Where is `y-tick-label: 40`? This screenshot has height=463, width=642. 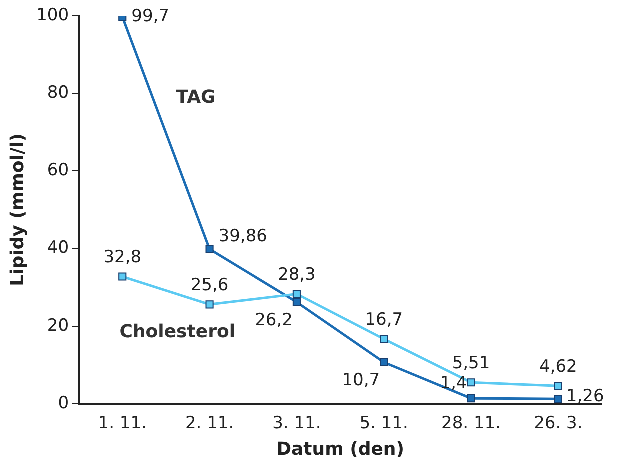
y-tick-label: 40 is located at coordinates (58, 248).